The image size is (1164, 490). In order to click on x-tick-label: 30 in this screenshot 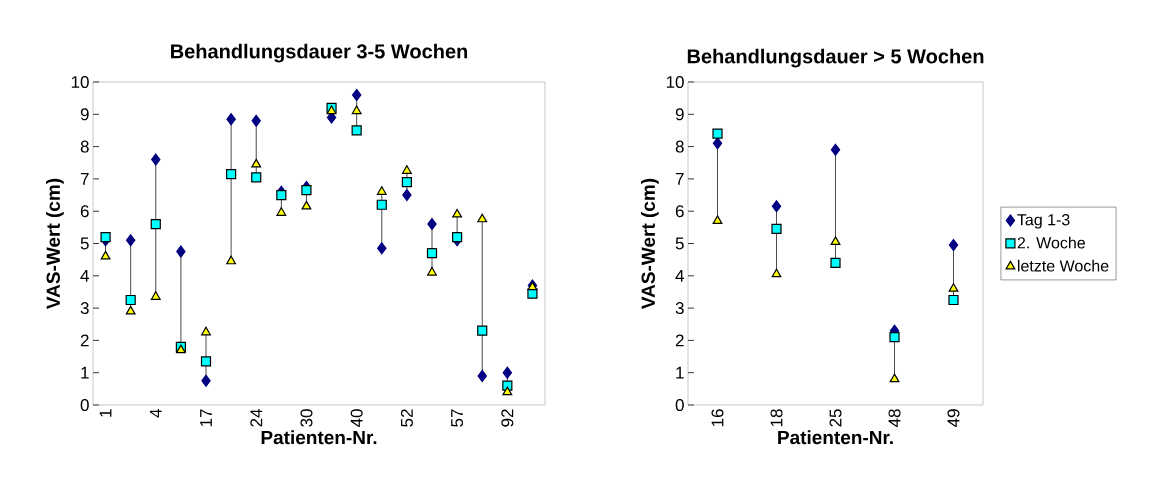, I will do `click(306, 418)`.